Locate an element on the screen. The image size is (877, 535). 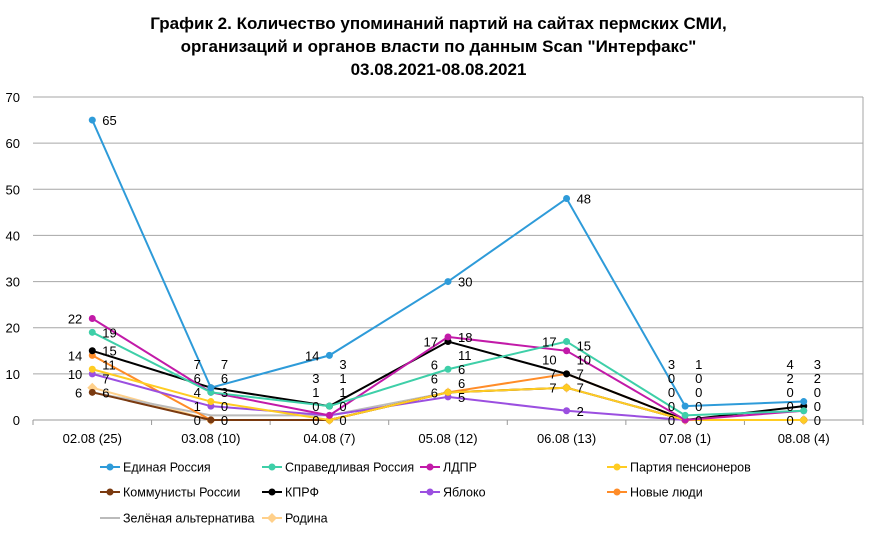
y-tick-label: 50 is located at coordinates (13, 189).